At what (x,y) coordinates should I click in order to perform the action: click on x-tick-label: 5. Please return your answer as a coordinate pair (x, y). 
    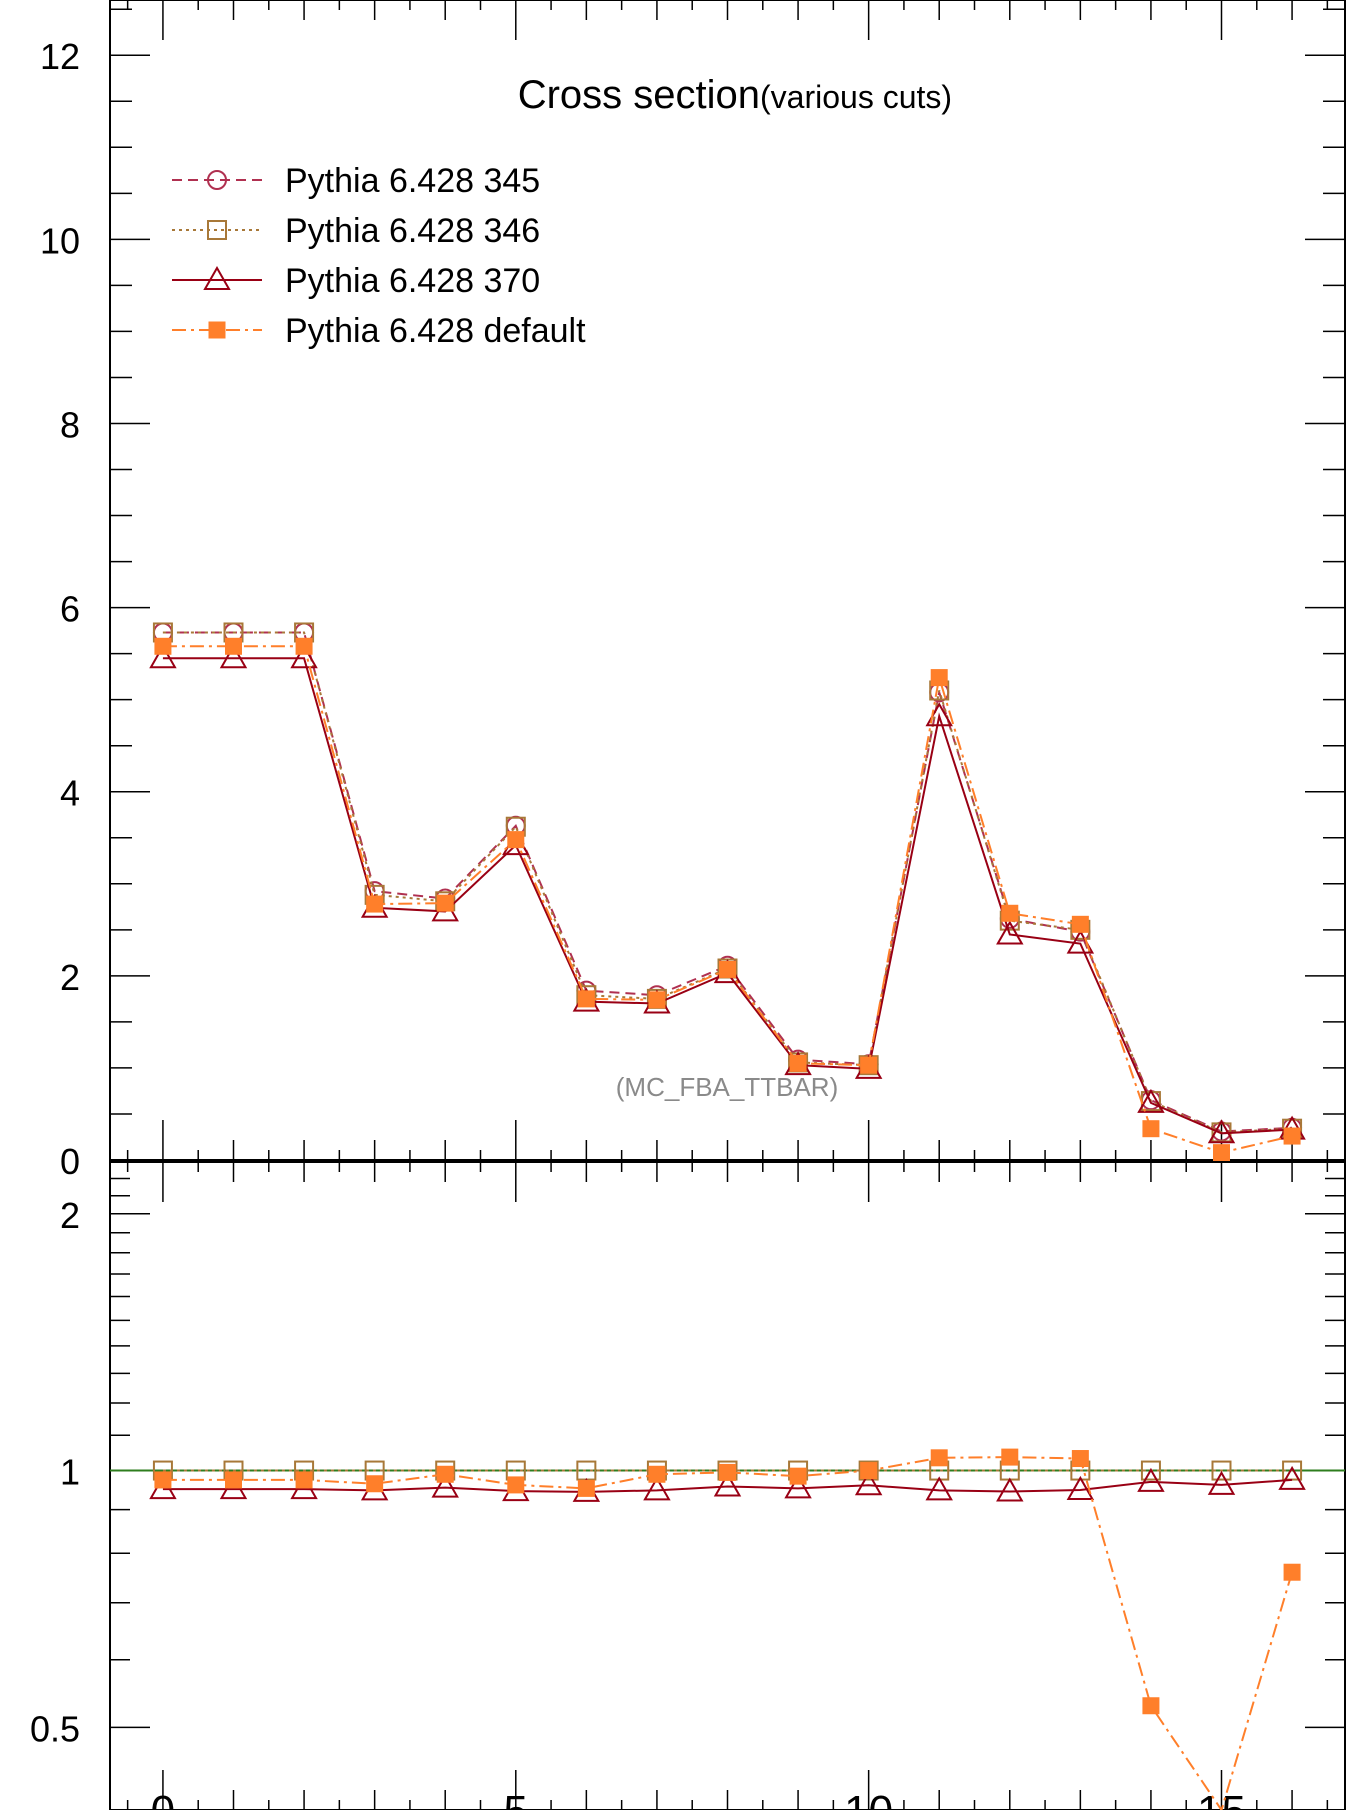
    Looking at the image, I should click on (516, 1798).